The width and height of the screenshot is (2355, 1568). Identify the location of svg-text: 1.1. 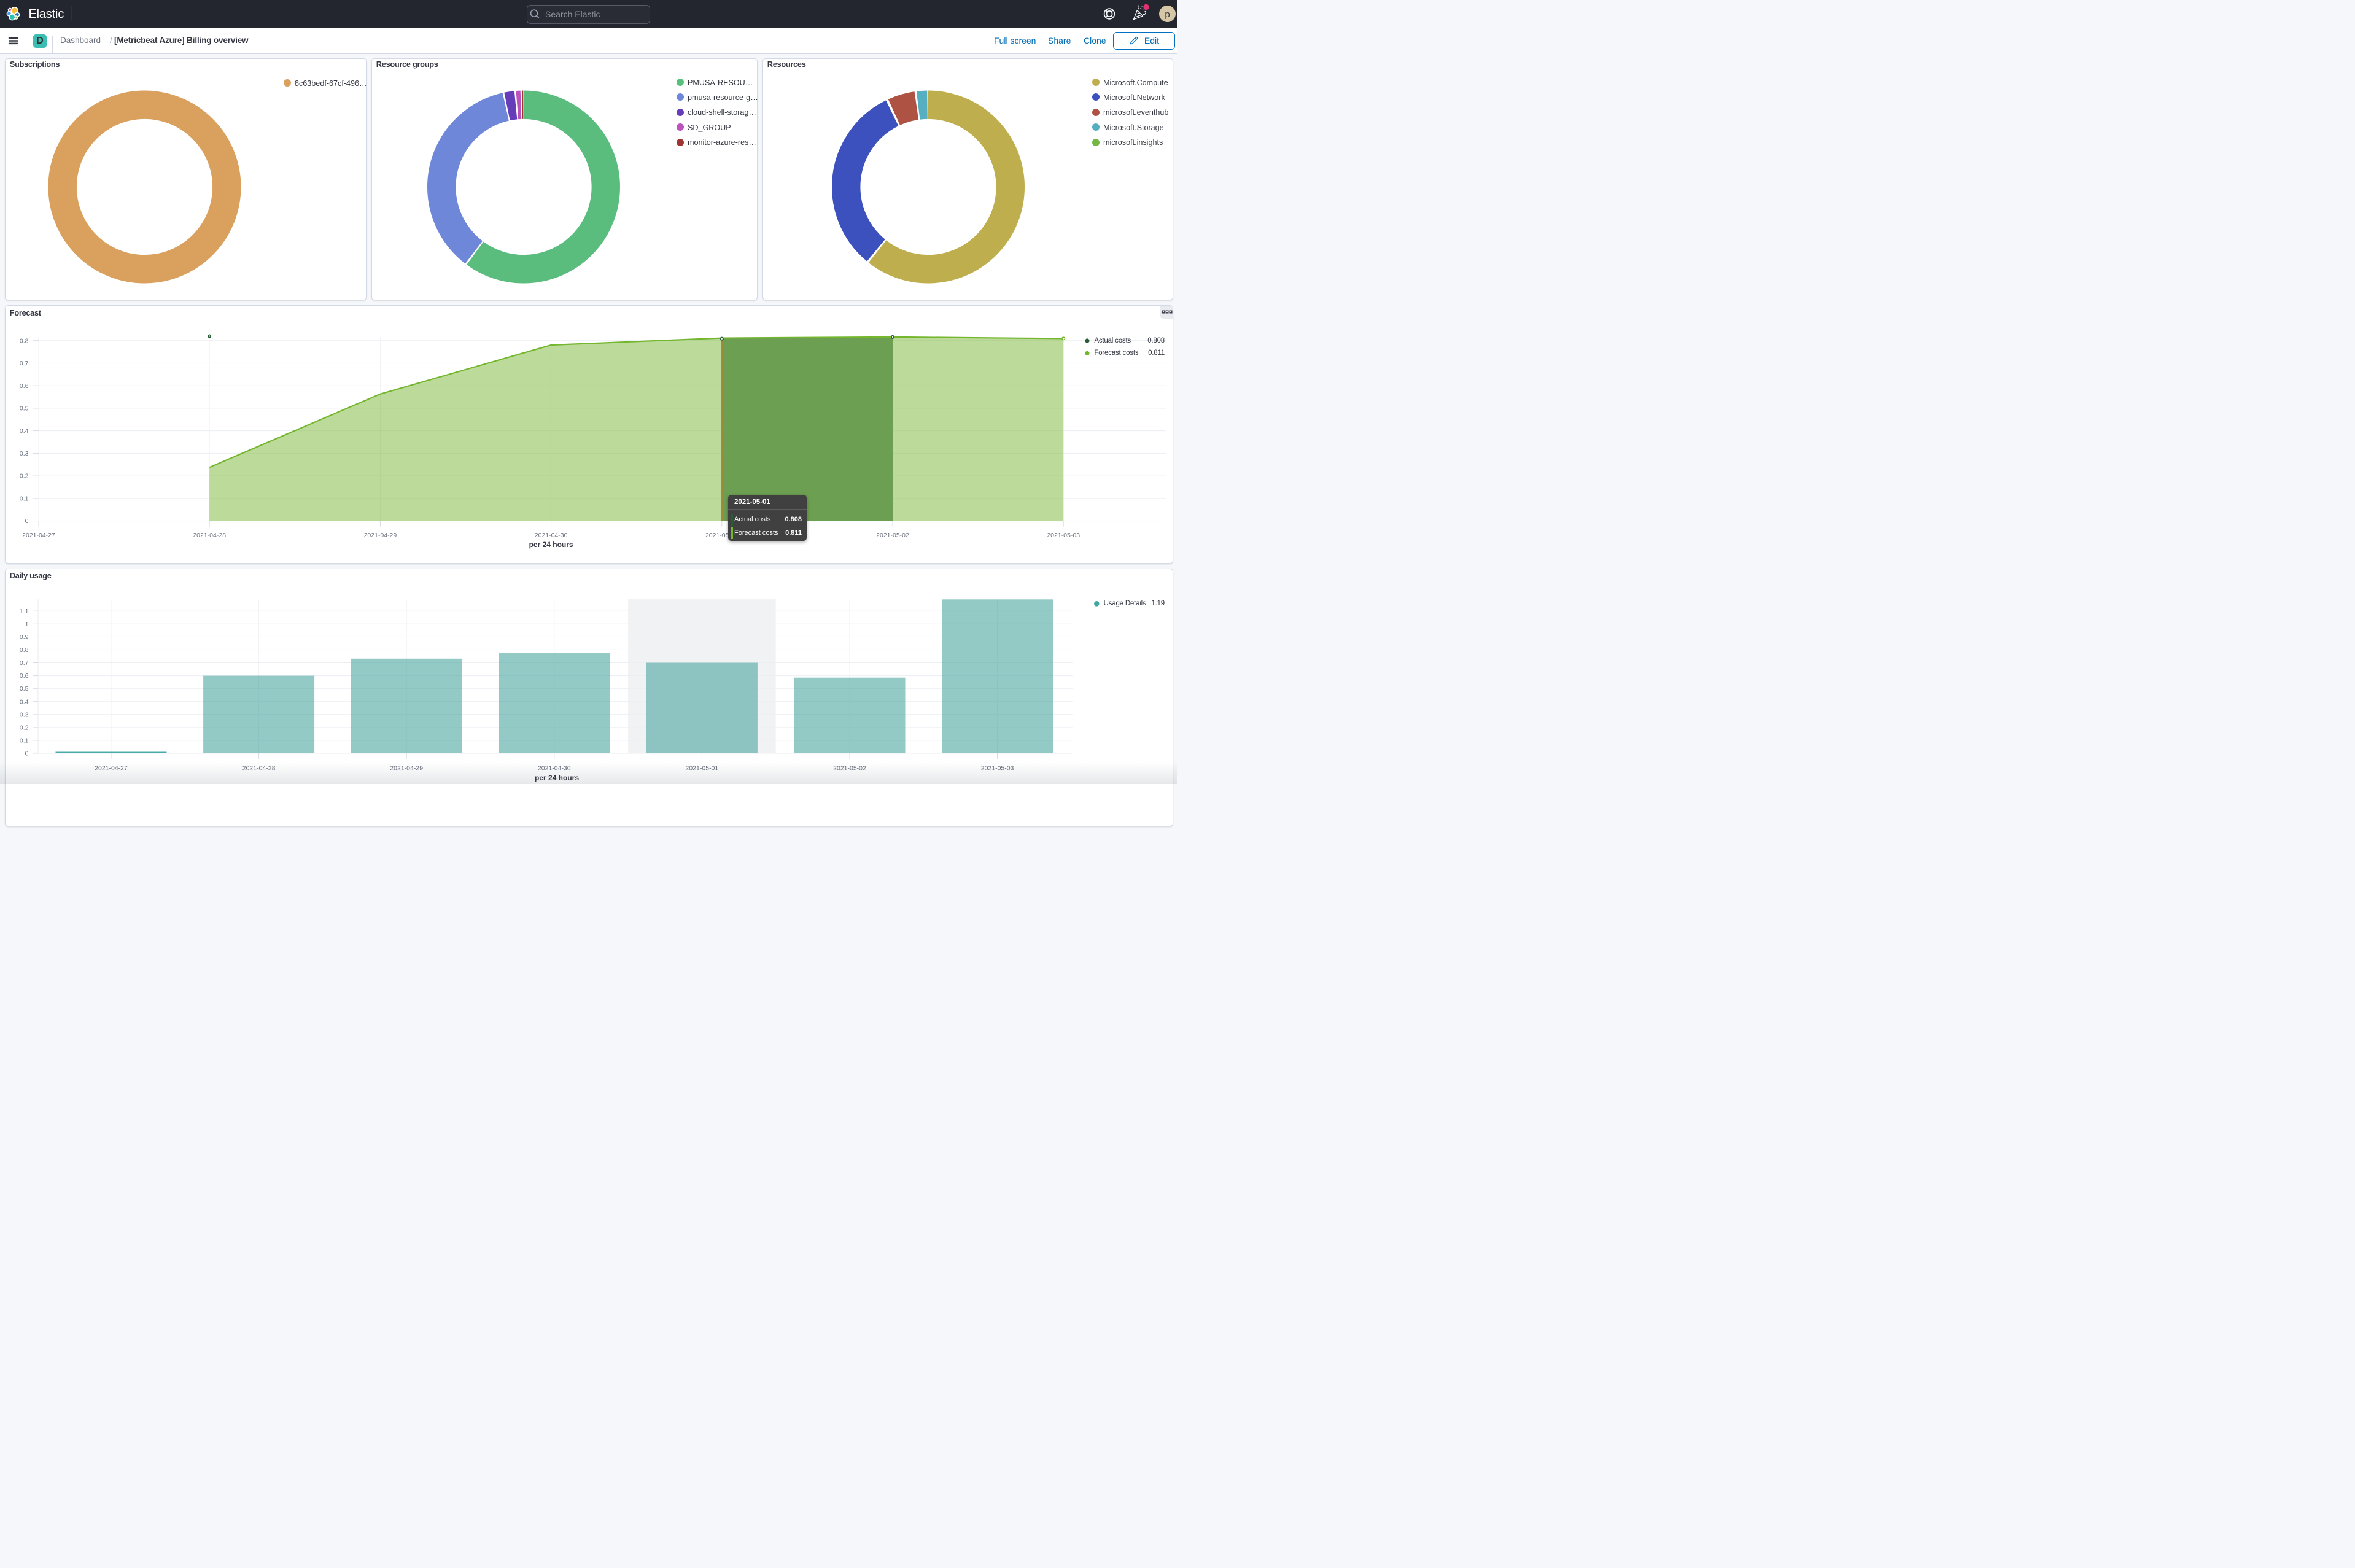
(24, 611).